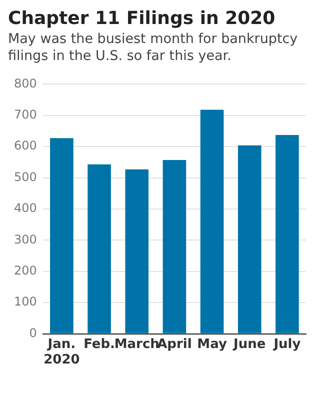 The height and width of the screenshot is (414, 320). Describe the element at coordinates (25, 177) in the screenshot. I see `y-tick-label: 500` at that location.